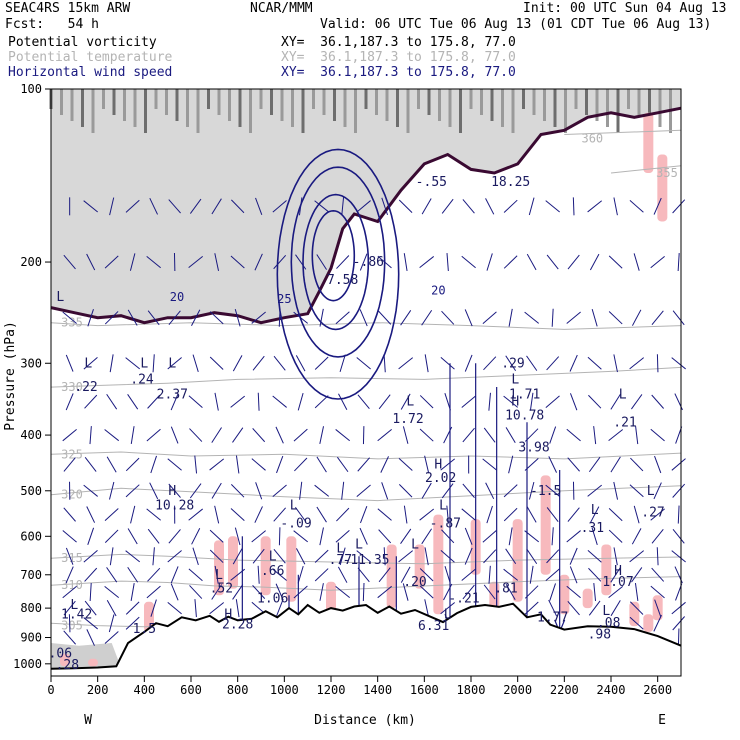 This screenshot has height=740, width=740. What do you see at coordinates (463, 599) in the screenshot?
I see `pv-extremum-label: -.21` at bounding box center [463, 599].